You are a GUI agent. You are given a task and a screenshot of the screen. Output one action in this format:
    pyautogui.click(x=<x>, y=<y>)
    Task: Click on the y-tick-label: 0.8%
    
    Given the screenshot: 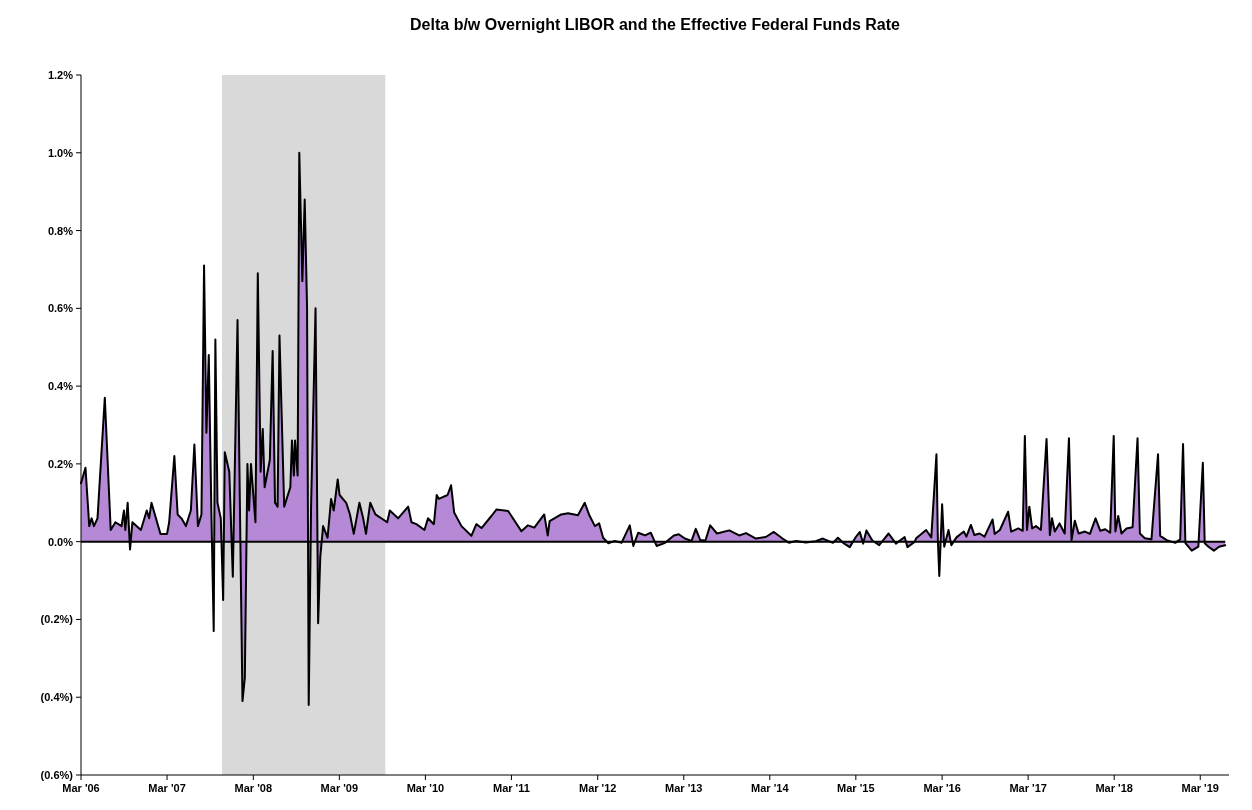 What is the action you would take?
    pyautogui.click(x=60, y=230)
    